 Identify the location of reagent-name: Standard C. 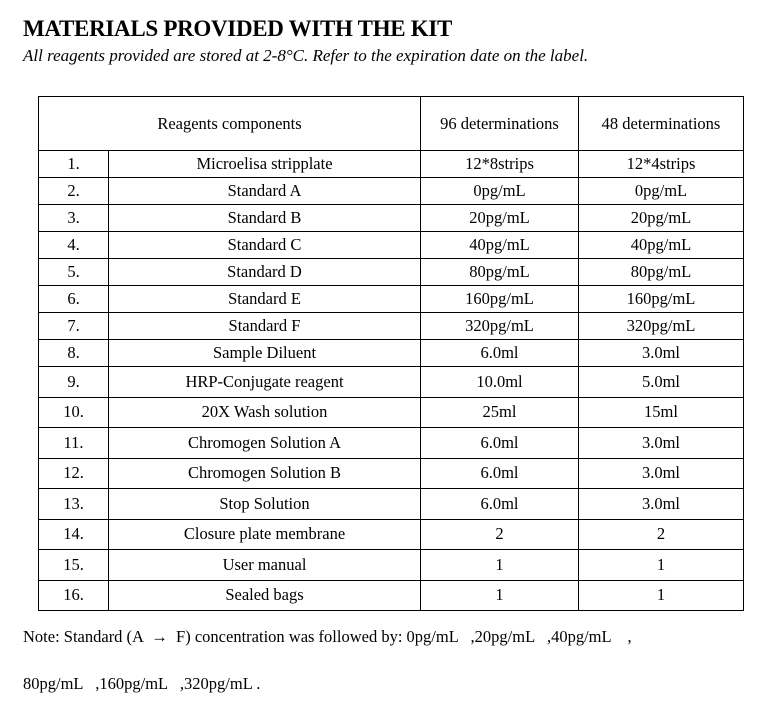
(264, 245).